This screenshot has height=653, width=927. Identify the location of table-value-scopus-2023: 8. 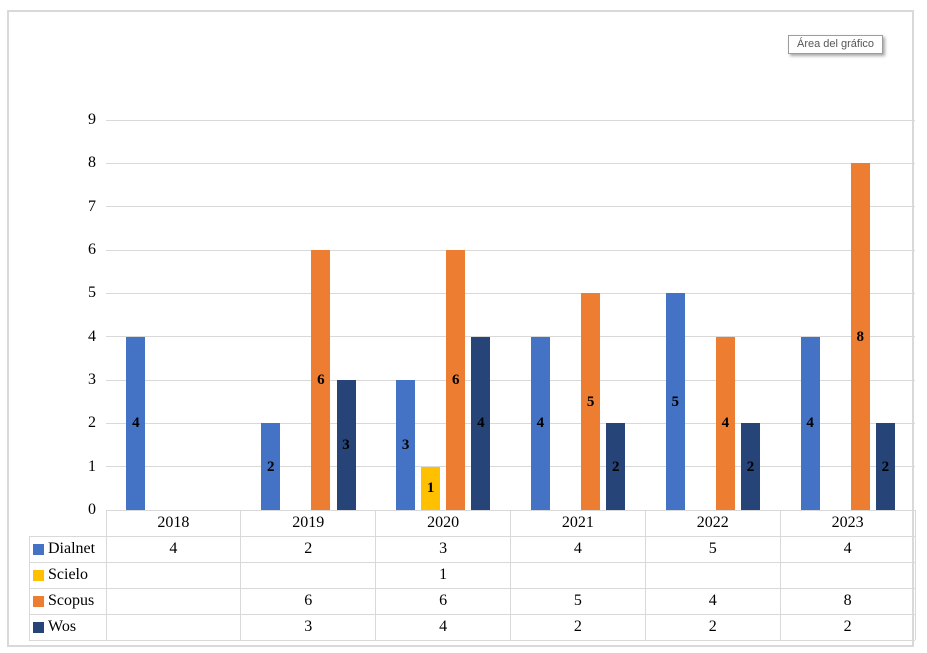
(847, 600).